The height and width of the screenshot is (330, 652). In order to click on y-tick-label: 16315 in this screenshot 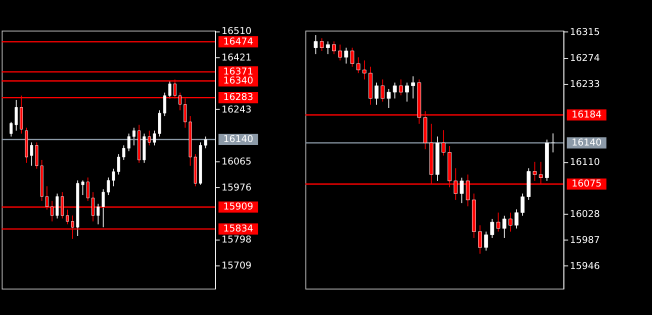, I will do `click(585, 32)`.